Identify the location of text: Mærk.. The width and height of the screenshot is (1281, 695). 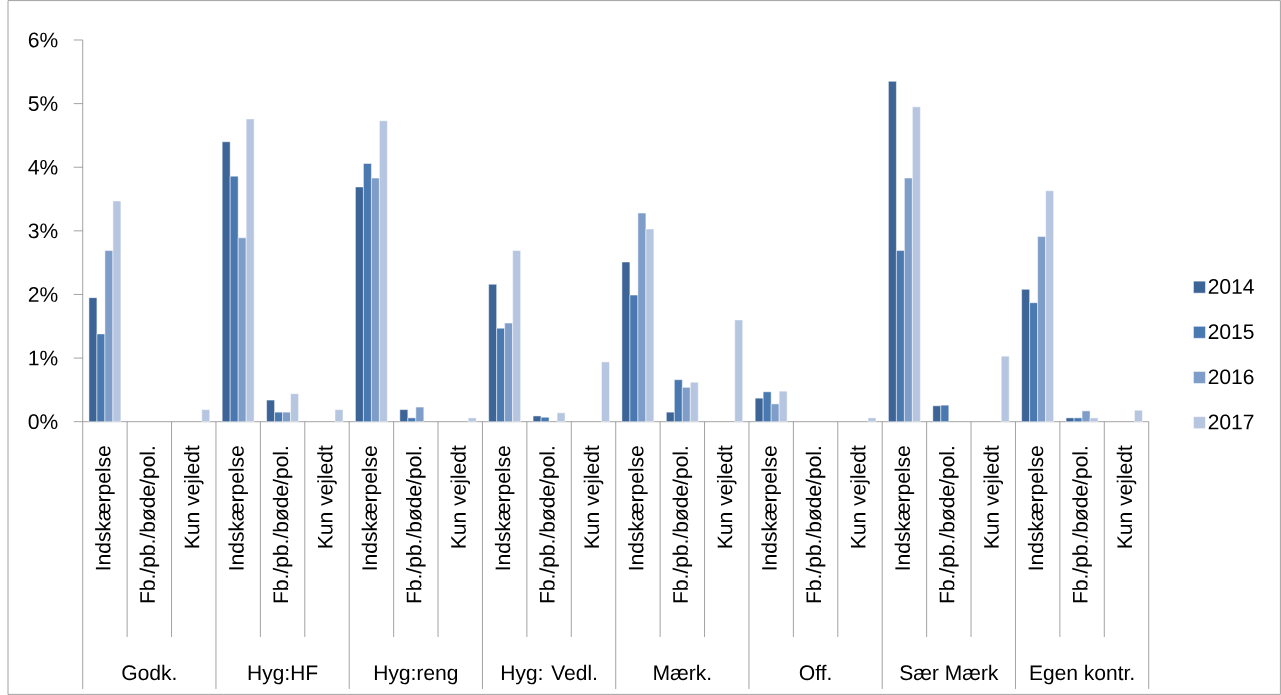
(682, 672).